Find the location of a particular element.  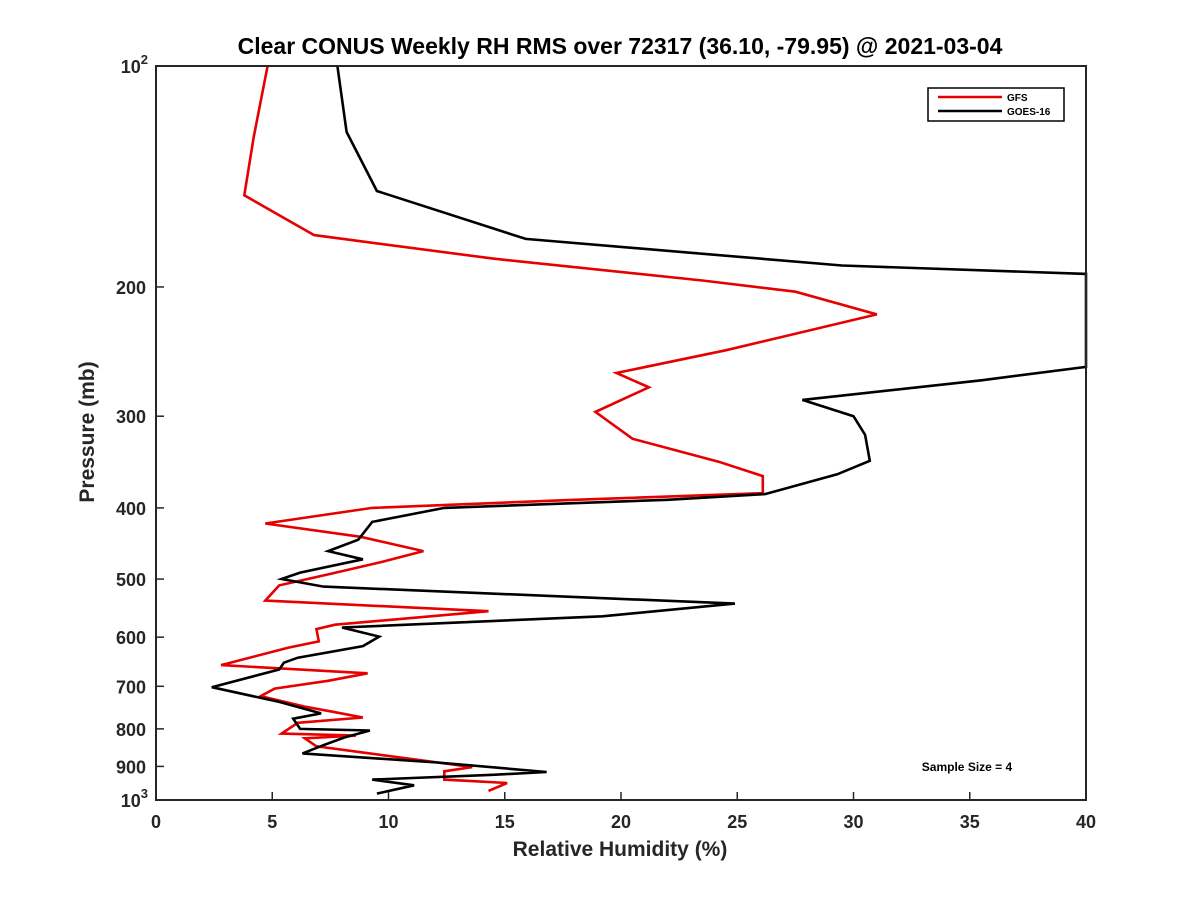

legend: GFS GOES-16 is located at coordinates (996, 104).